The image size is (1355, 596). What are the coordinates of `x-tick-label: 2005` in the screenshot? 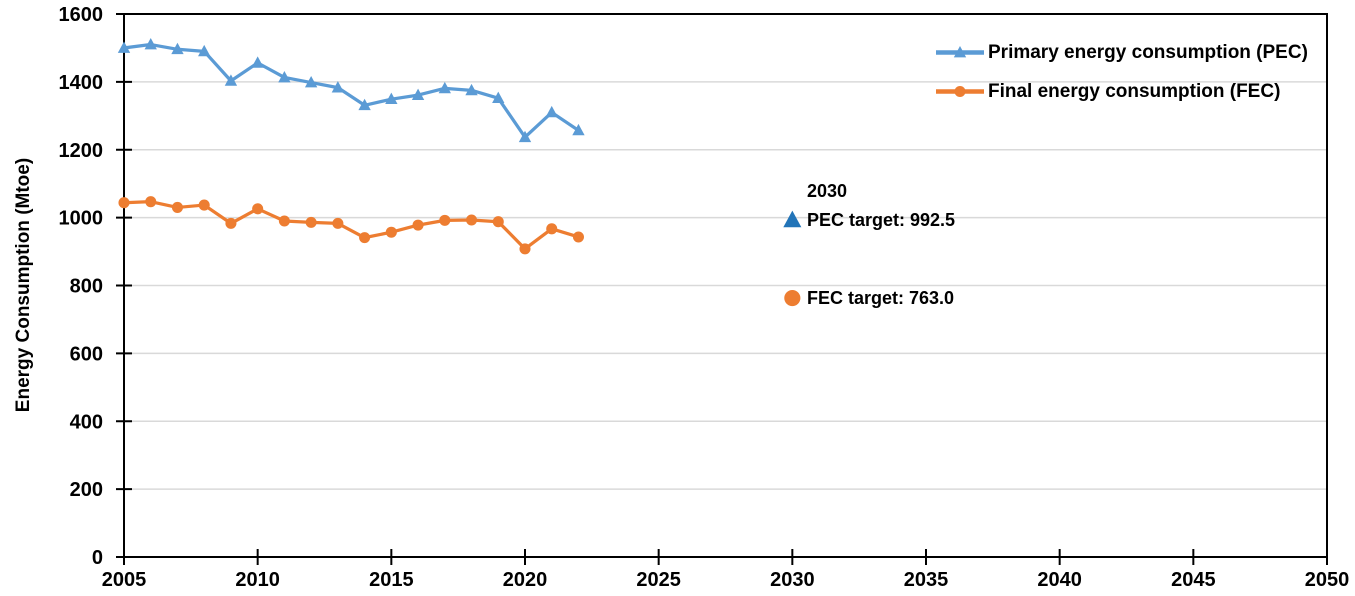 It's located at (124, 580).